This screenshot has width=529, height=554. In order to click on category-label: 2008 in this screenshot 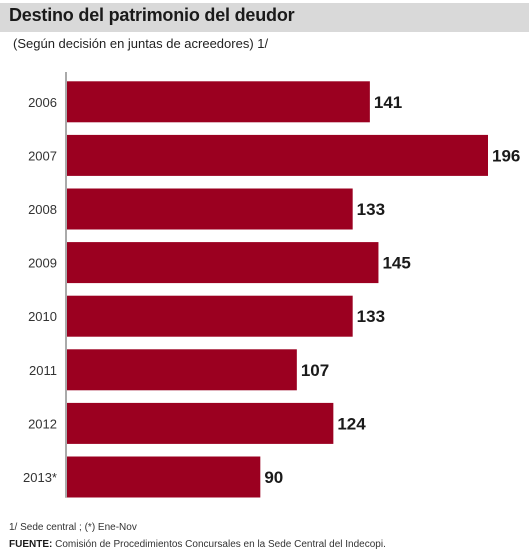, I will do `click(42, 209)`.